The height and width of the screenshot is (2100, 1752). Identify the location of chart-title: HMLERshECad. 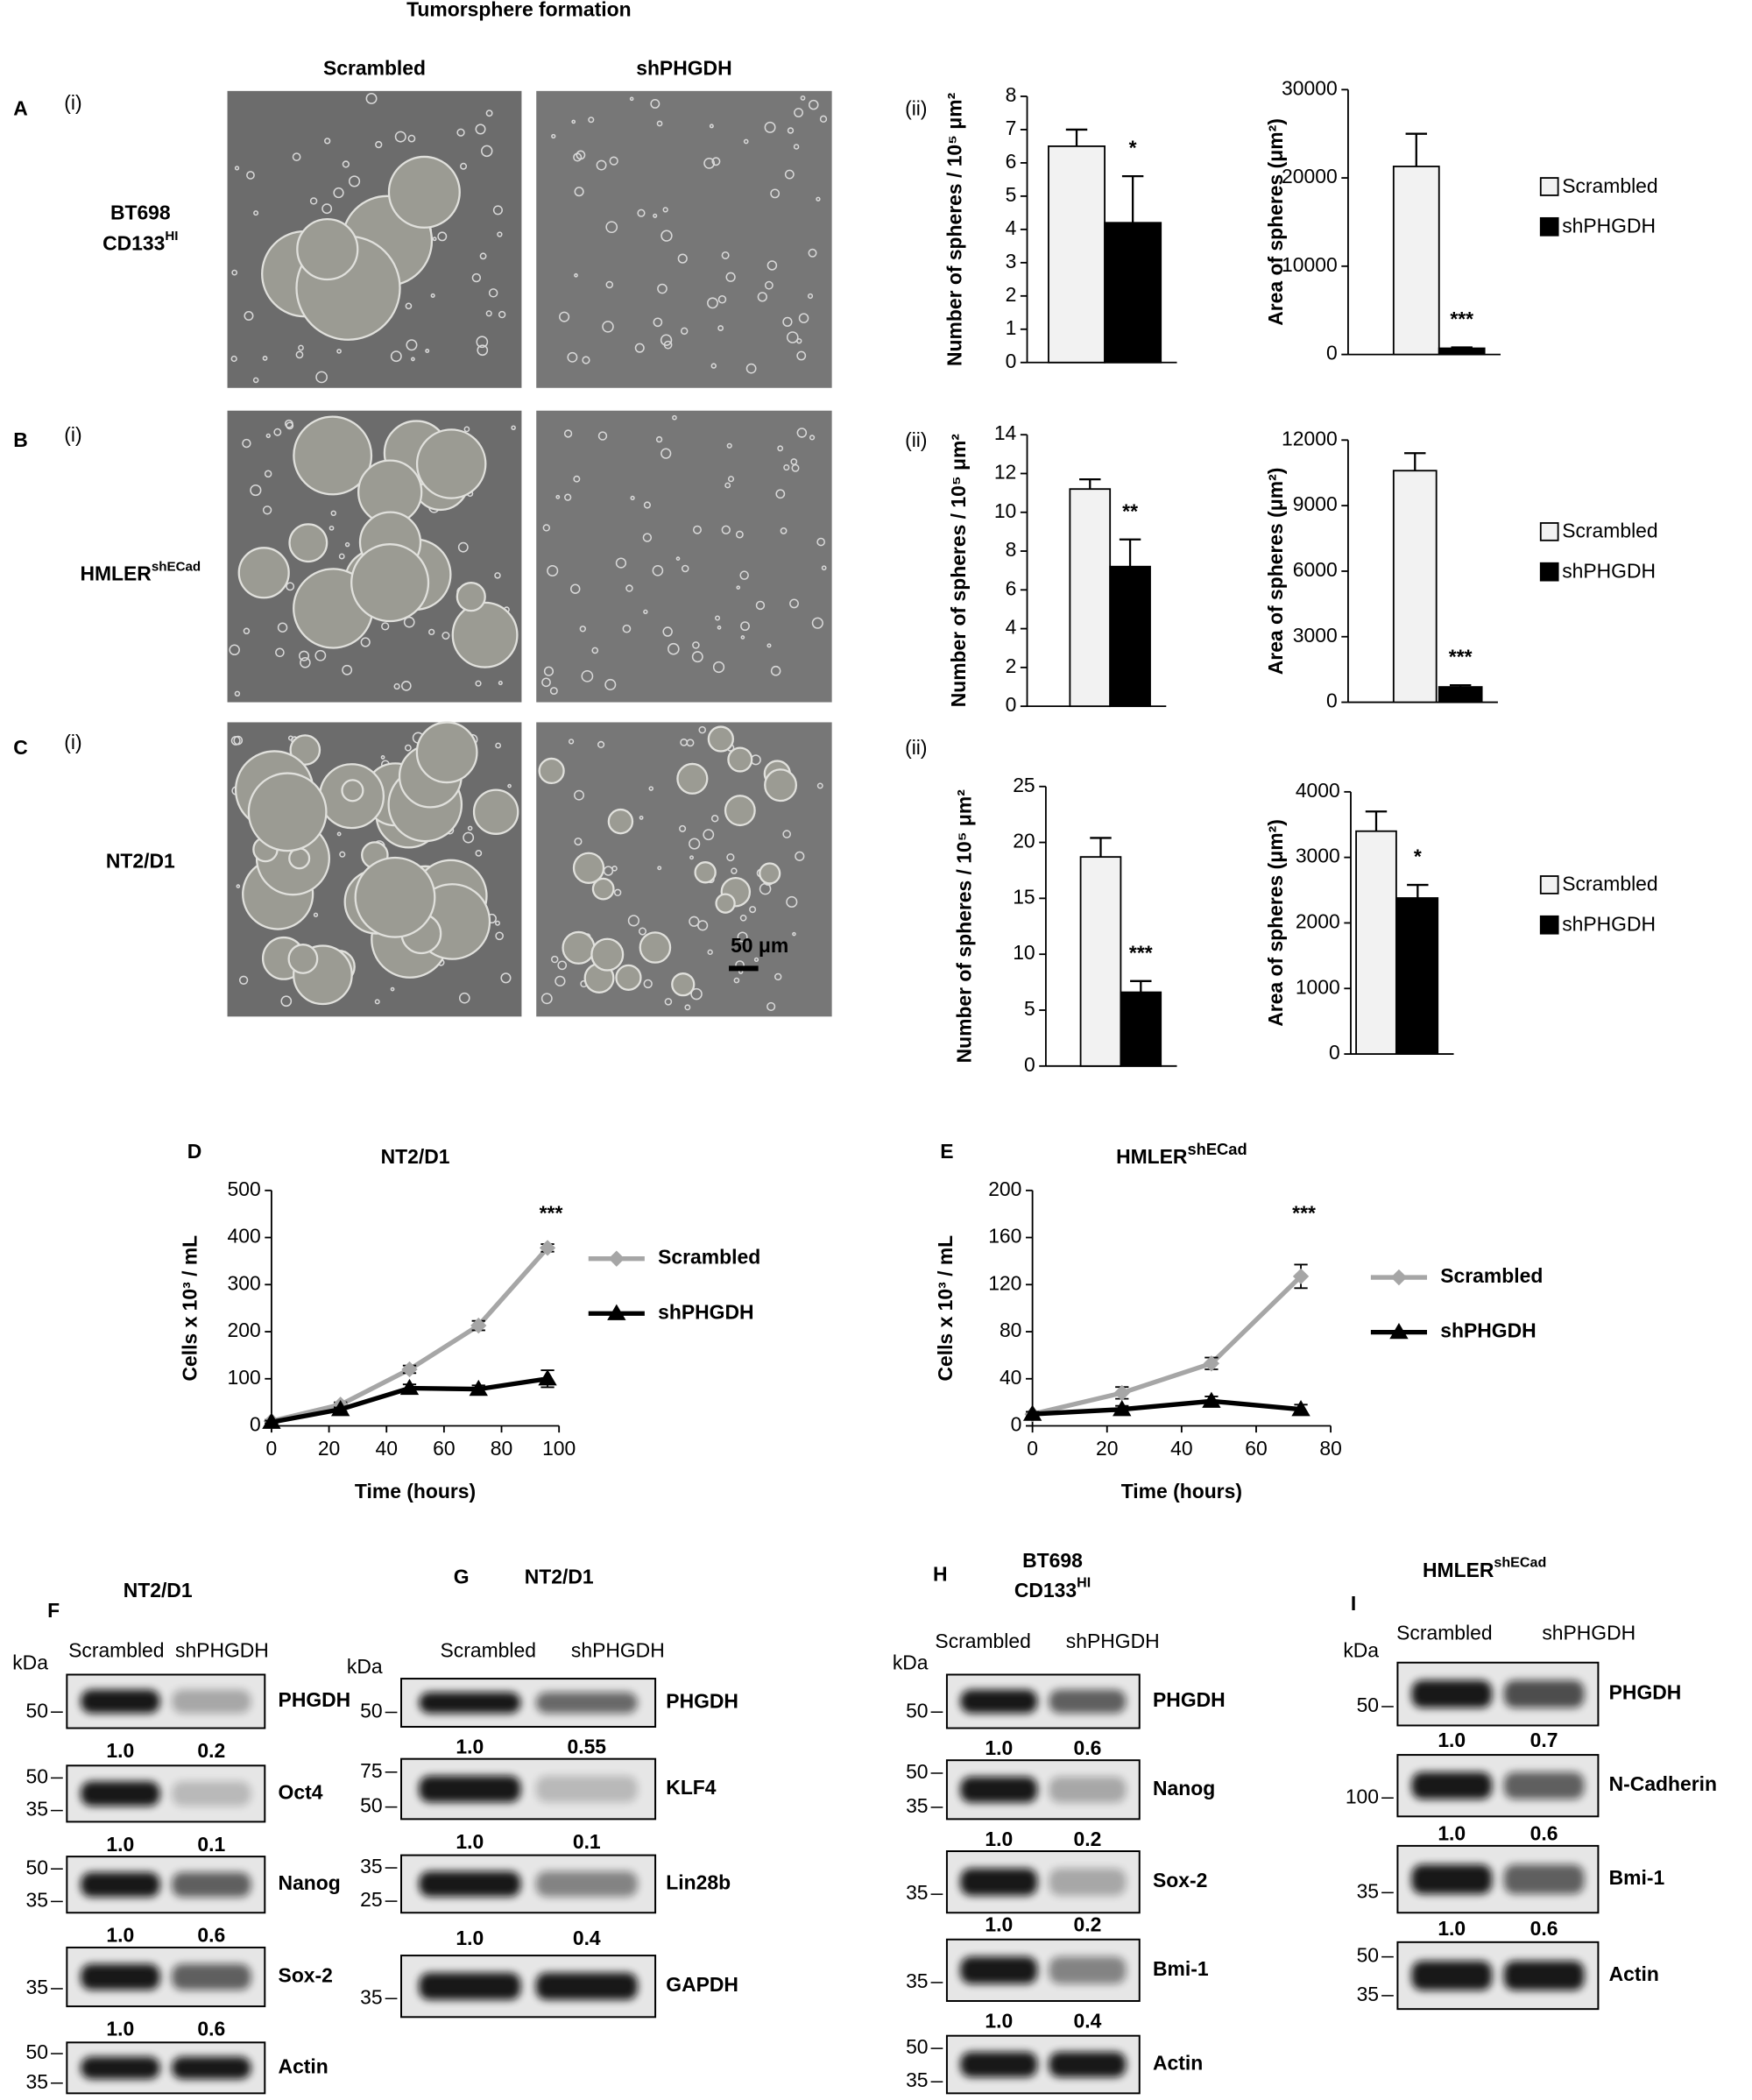
(1181, 1154).